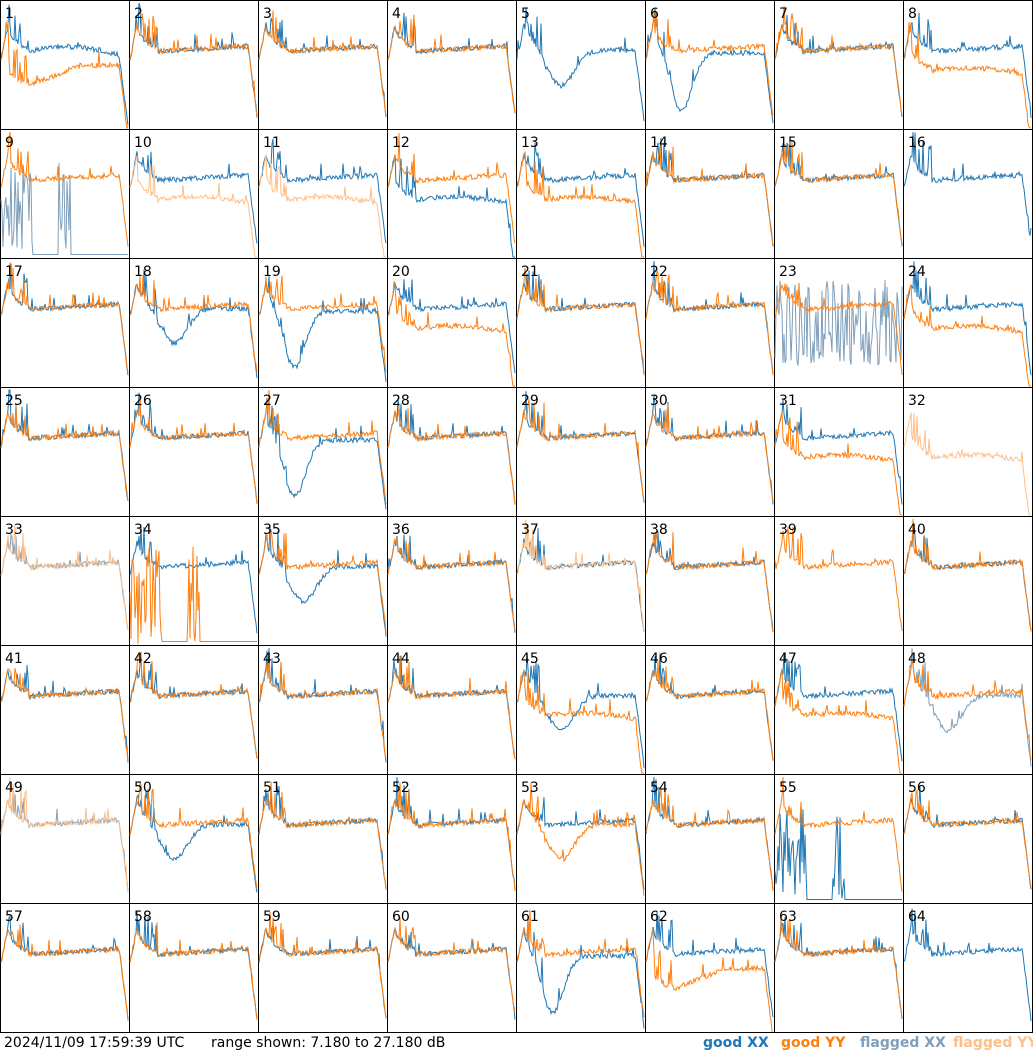 Image resolution: width=1033 pixels, height=1053 pixels. What do you see at coordinates (890, 1043) in the screenshot?
I see `legend-flagged-xx-prefix: flagged` at bounding box center [890, 1043].